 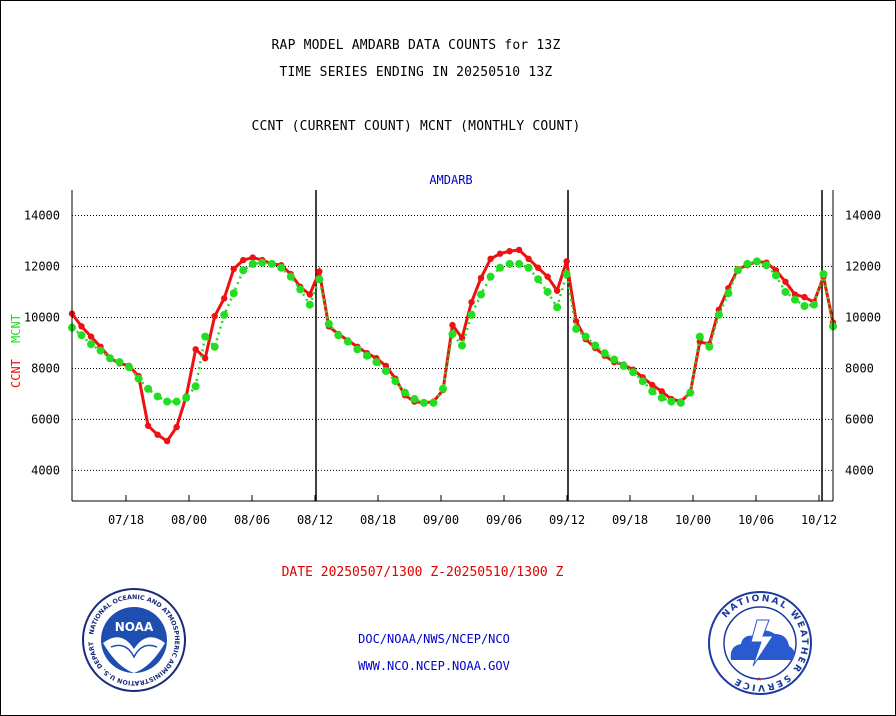 I want to click on xtick-label-09-00: 09/00, so click(x=441, y=520).